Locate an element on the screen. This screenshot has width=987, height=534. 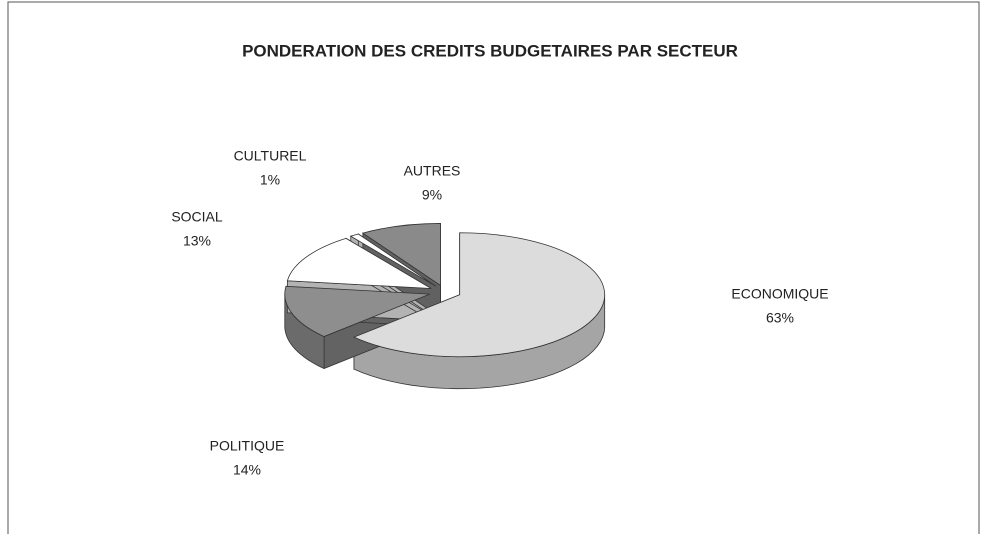
slice-value-label: 63% is located at coordinates (780, 318).